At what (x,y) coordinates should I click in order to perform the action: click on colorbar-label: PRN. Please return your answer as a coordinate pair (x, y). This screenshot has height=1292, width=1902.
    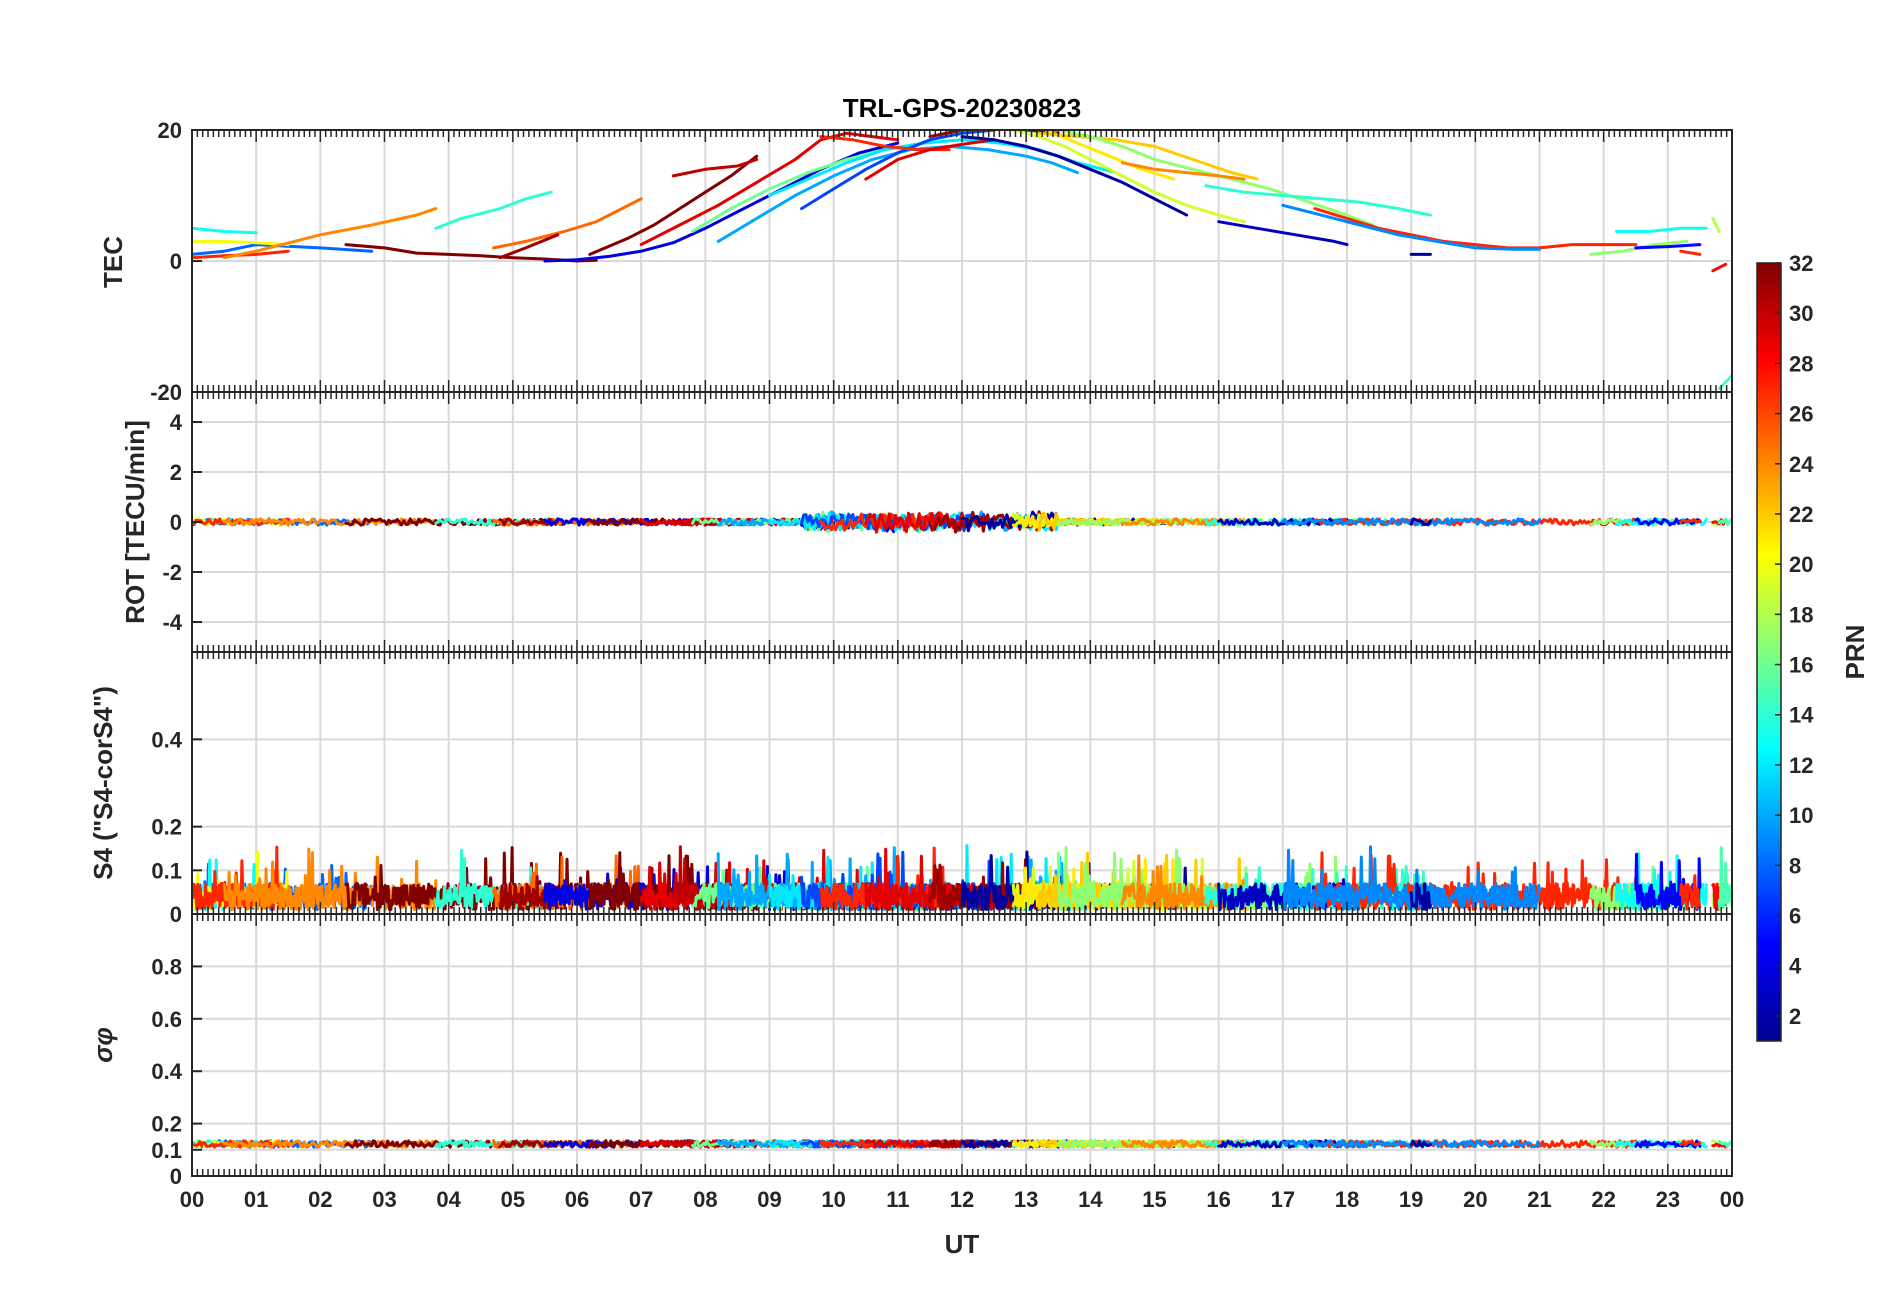
    Looking at the image, I should click on (1855, 652).